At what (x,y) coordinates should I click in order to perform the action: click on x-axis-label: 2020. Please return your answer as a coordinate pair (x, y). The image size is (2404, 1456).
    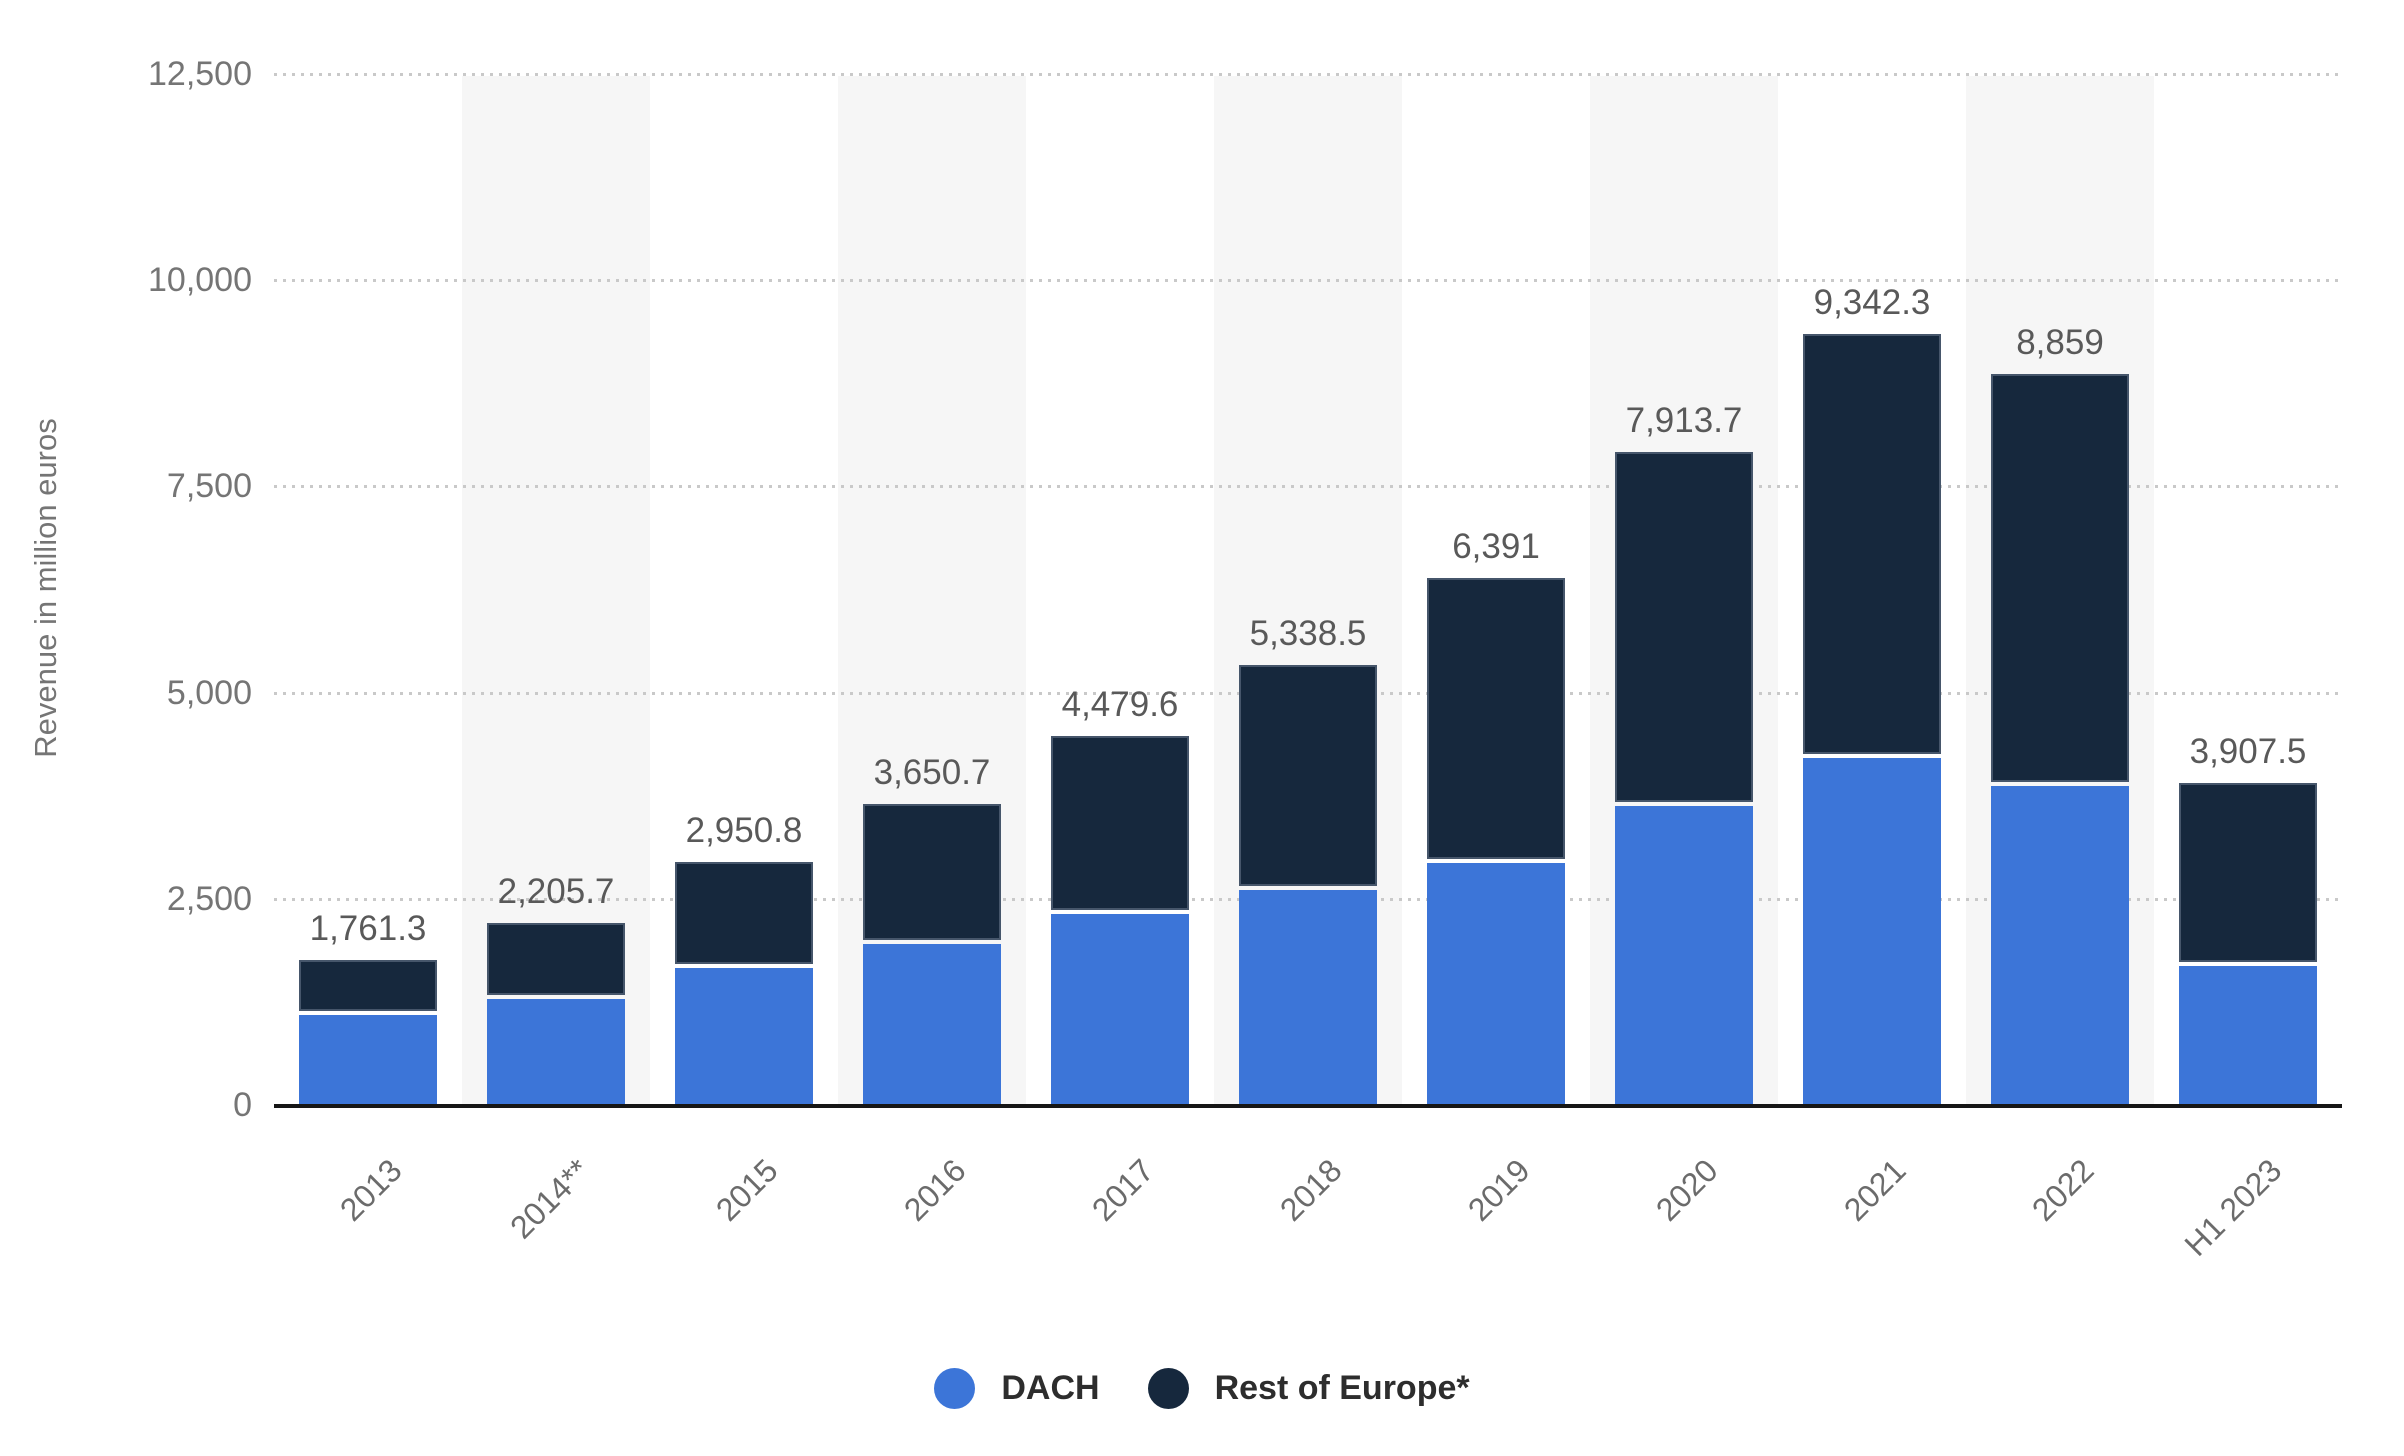
    Looking at the image, I should click on (1686, 1190).